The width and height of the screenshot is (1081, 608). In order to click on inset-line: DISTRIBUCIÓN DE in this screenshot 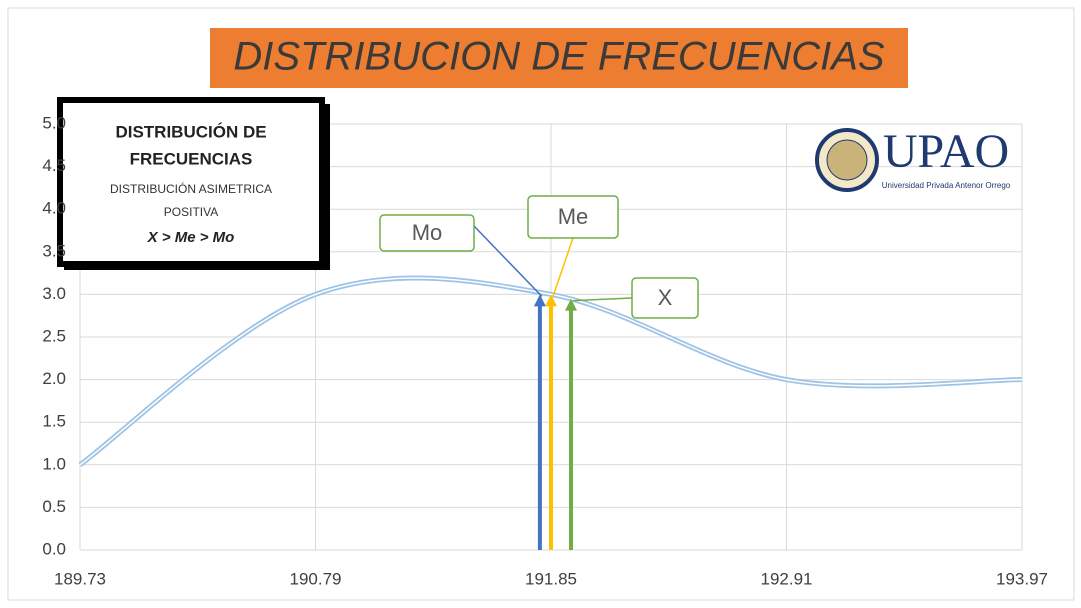, I will do `click(190, 131)`.